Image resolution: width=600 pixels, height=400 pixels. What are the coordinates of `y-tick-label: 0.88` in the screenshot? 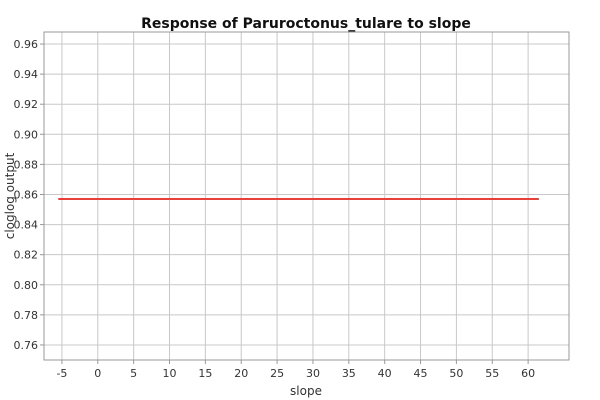 It's located at (26, 164).